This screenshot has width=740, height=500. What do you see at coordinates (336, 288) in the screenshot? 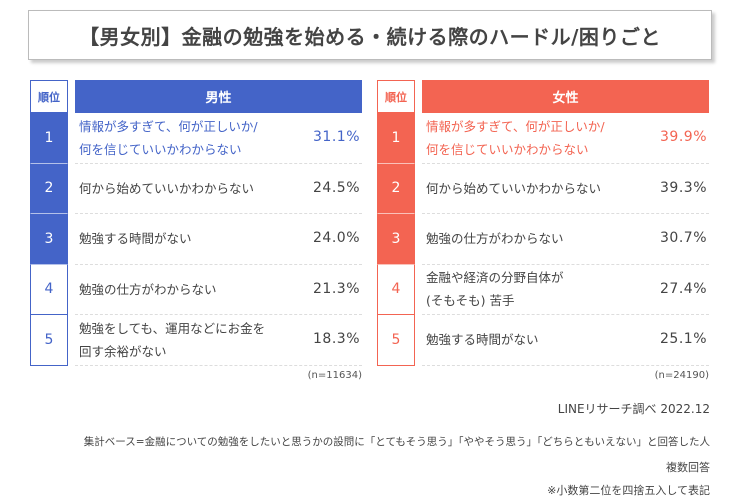
I see `percentage: 21.3%` at bounding box center [336, 288].